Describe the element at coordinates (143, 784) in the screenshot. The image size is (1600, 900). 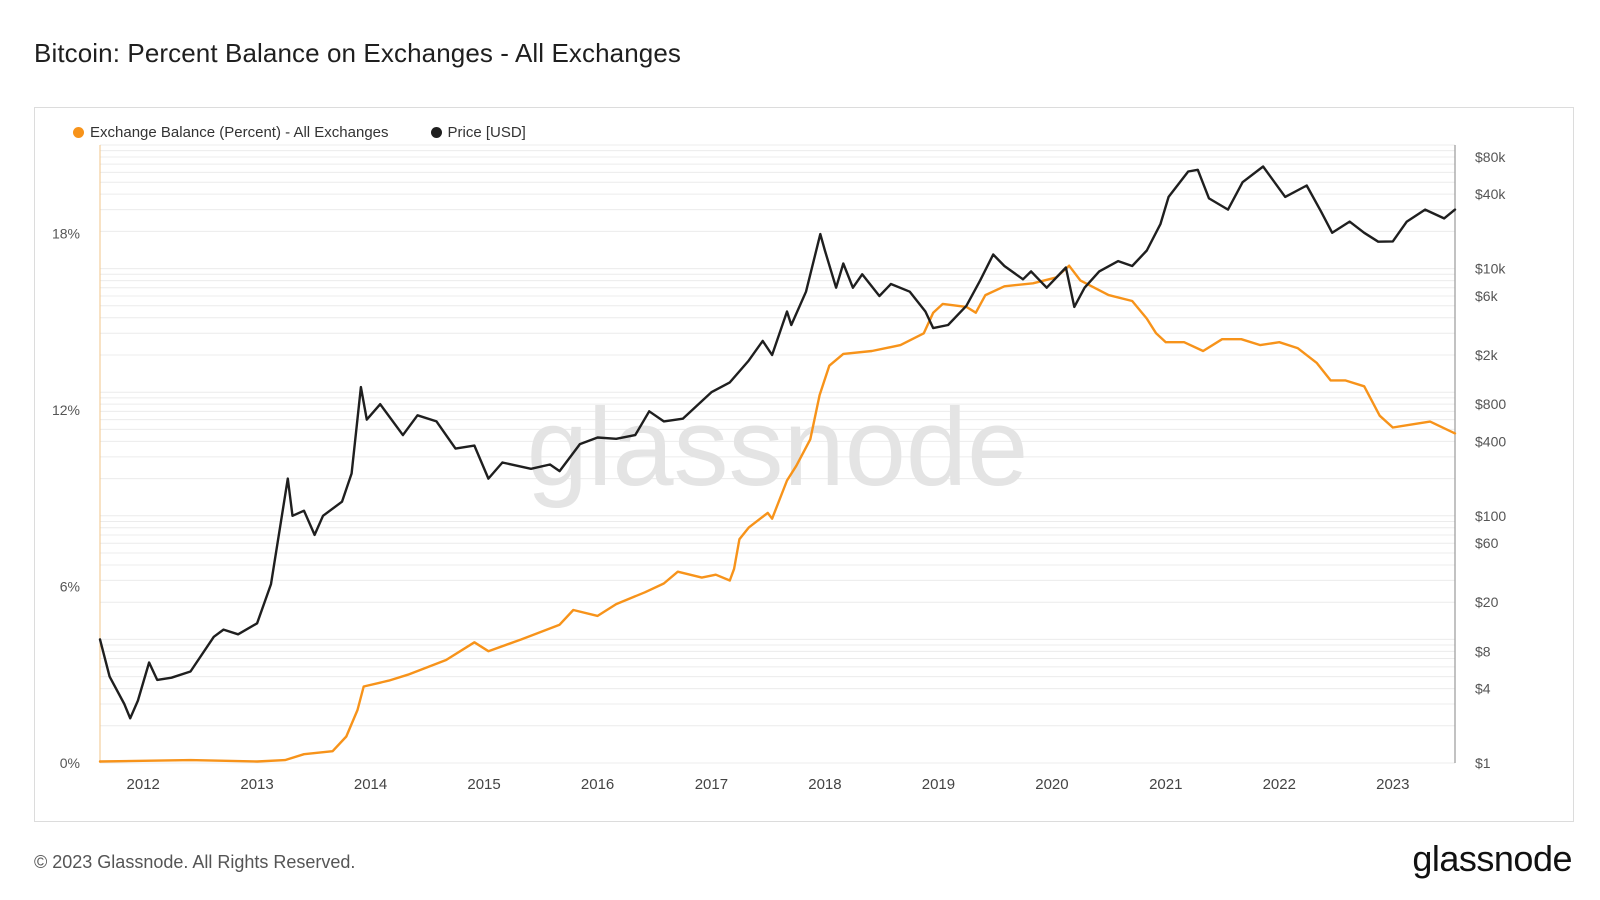
I see `x-tick-label: 2012` at that location.